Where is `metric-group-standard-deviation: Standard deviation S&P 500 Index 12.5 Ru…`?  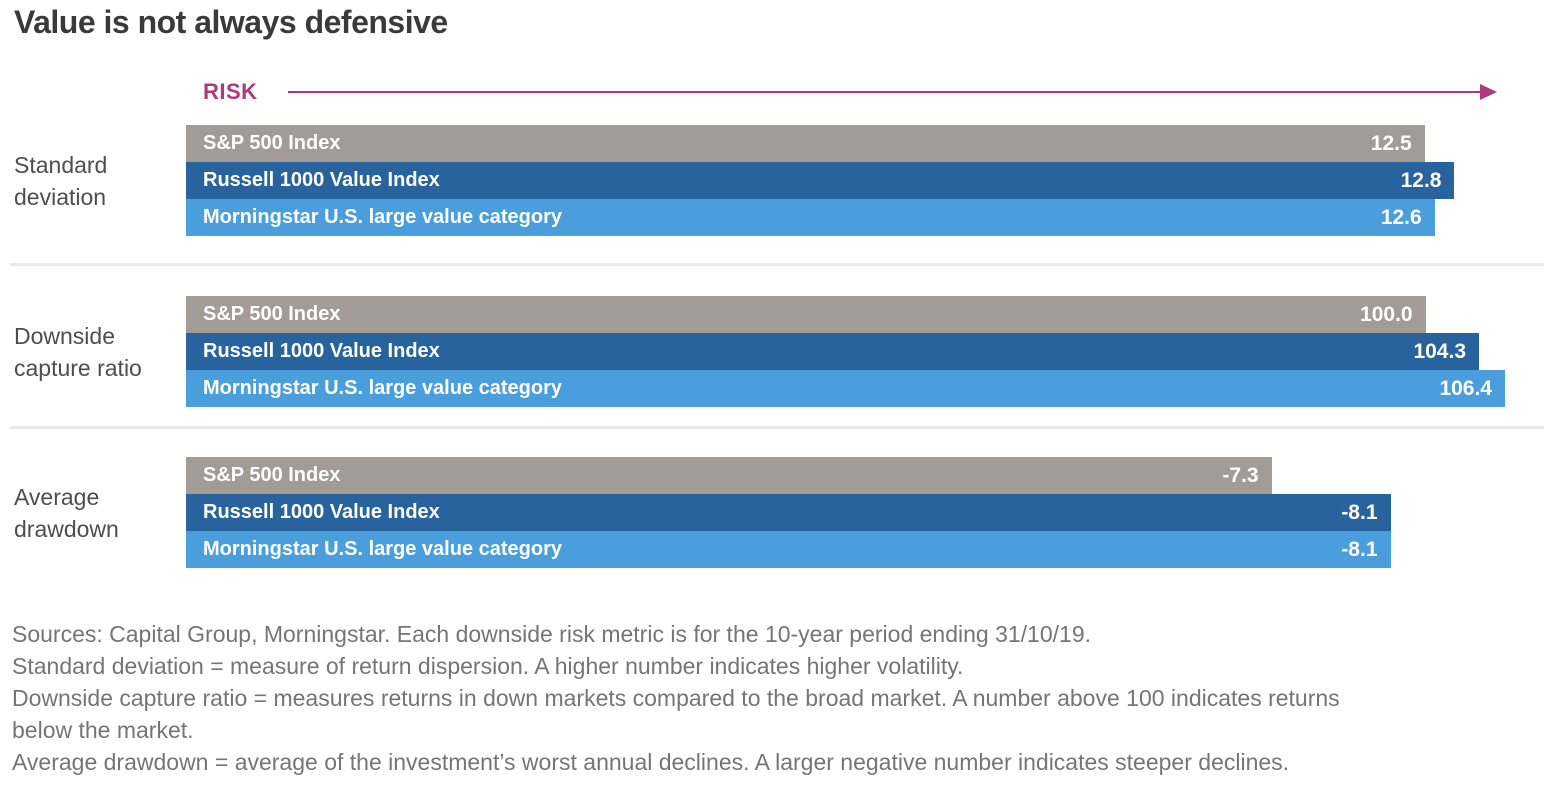
metric-group-standard-deviation: Standard deviation S&P 500 Index 12.5 Ru… is located at coordinates (777, 180).